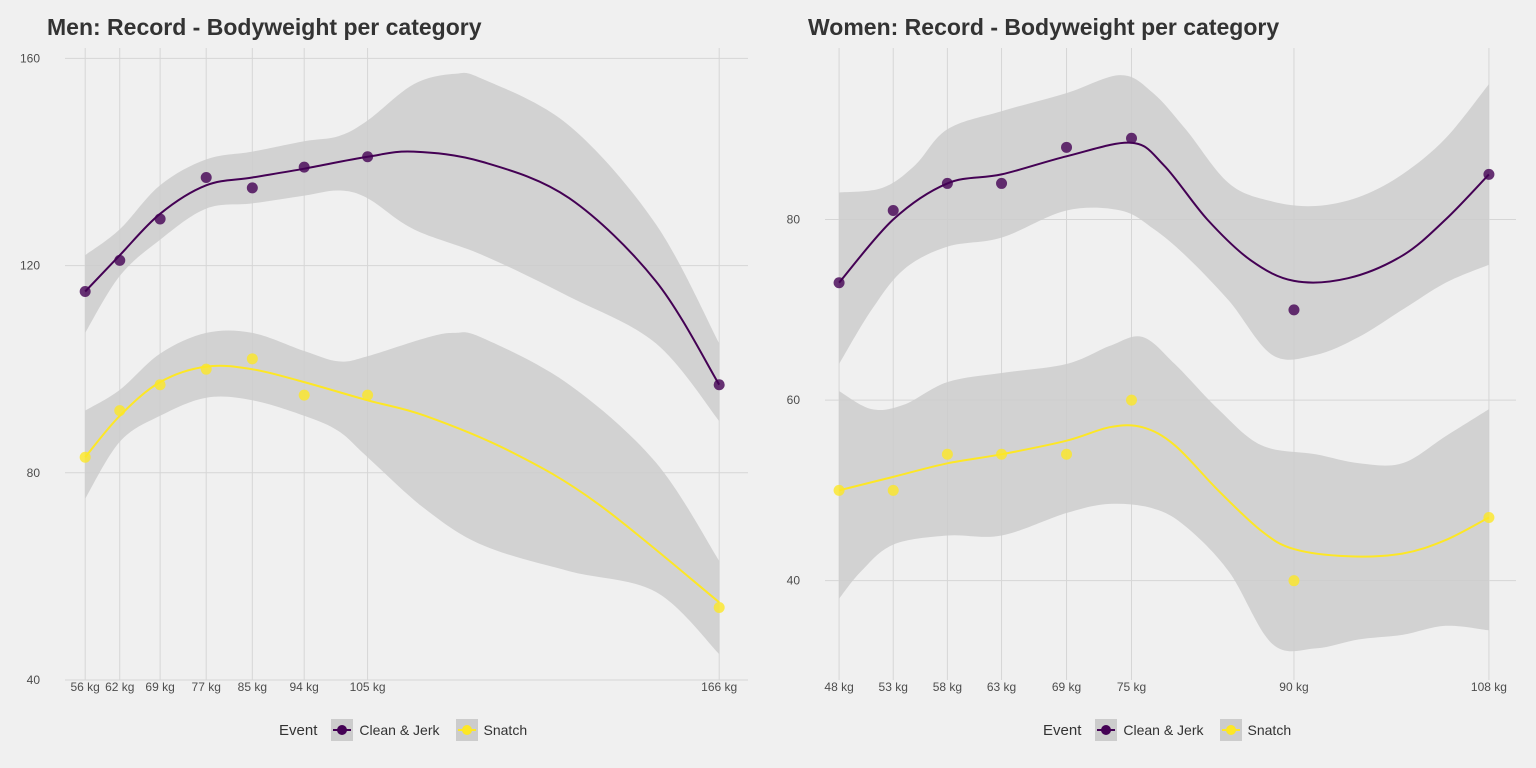 Image resolution: width=1536 pixels, height=768 pixels. What do you see at coordinates (794, 220) in the screenshot?
I see `women-y-tick-label: 80` at bounding box center [794, 220].